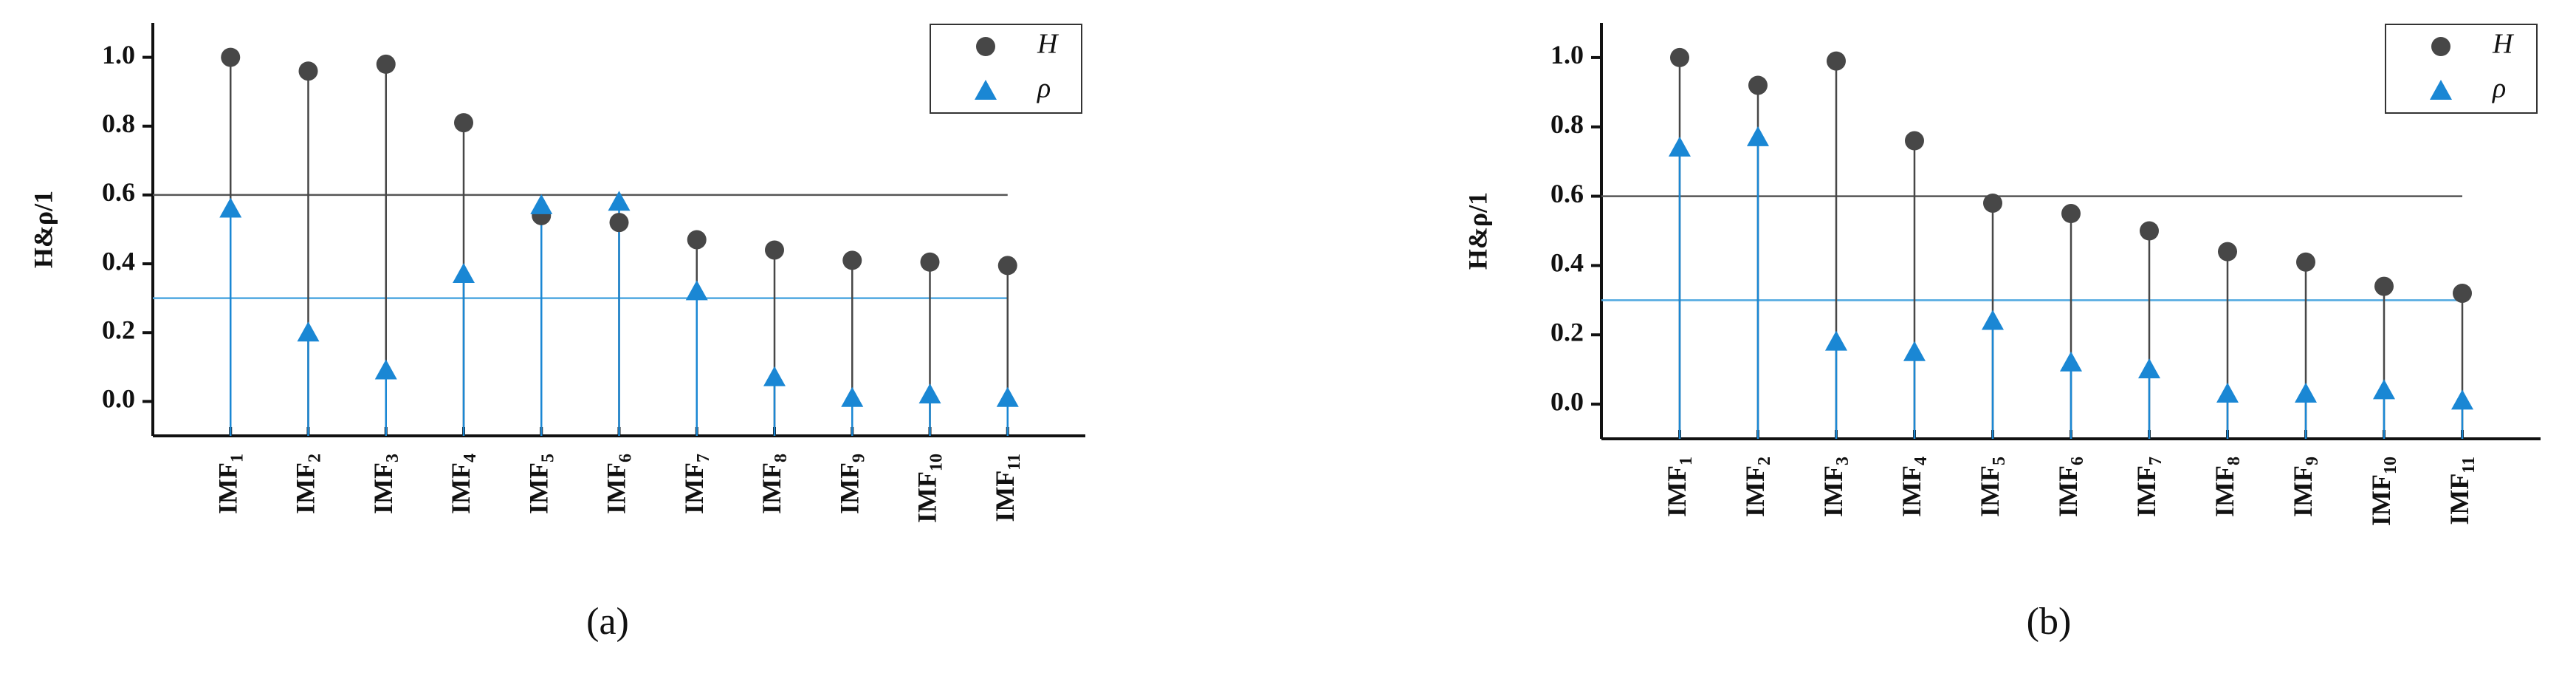  Describe the element at coordinates (2049, 622) in the screenshot. I see `caption: (b)` at that location.